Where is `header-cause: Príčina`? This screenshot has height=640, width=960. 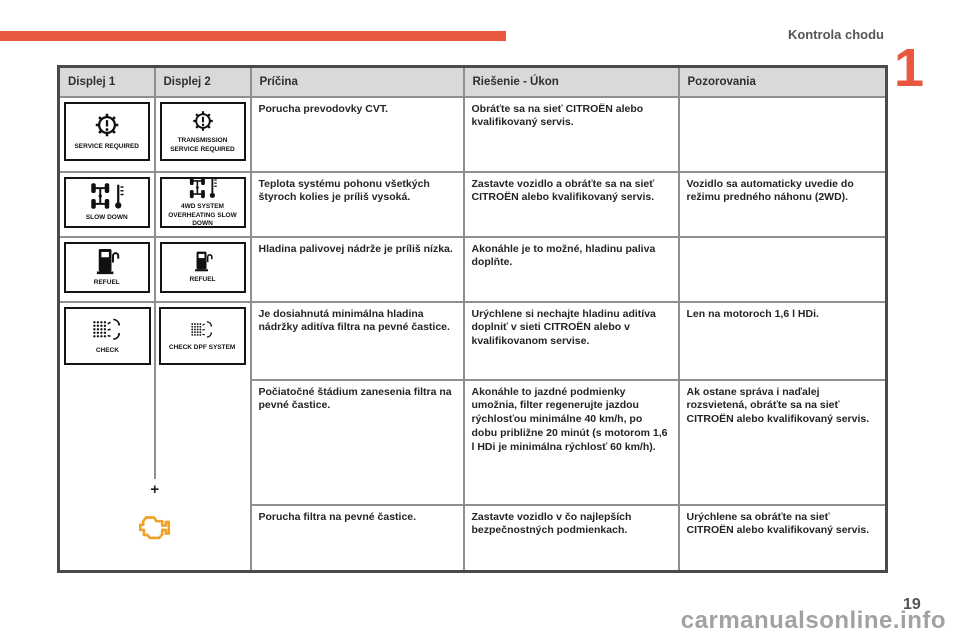 header-cause: Príčina is located at coordinates (357, 81).